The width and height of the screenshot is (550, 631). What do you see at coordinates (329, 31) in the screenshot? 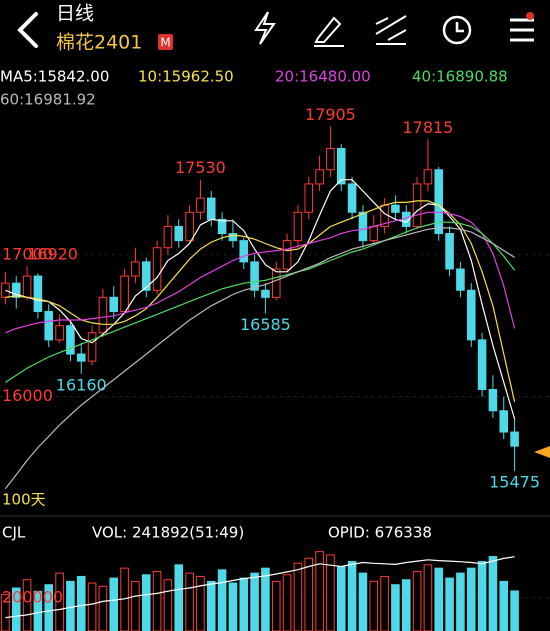
I see `draw-icon` at bounding box center [329, 31].